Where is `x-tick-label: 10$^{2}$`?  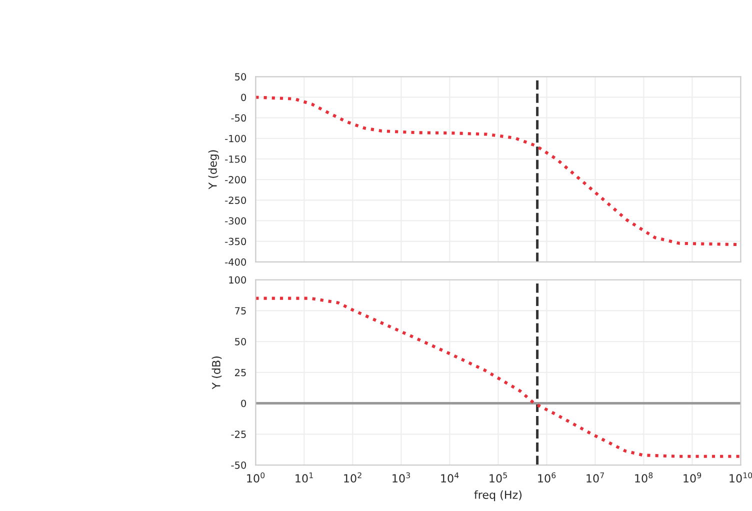 x-tick-label: 10$^{2}$ is located at coordinates (353, 477).